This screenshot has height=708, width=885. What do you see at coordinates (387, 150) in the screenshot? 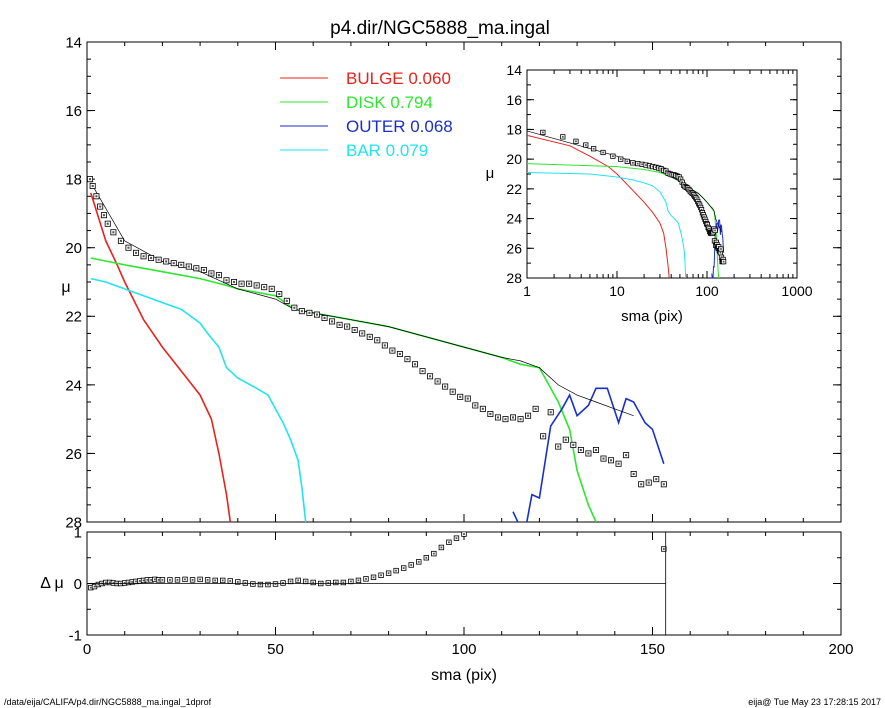
I see `legend-label-bar: BAR 0.079` at bounding box center [387, 150].